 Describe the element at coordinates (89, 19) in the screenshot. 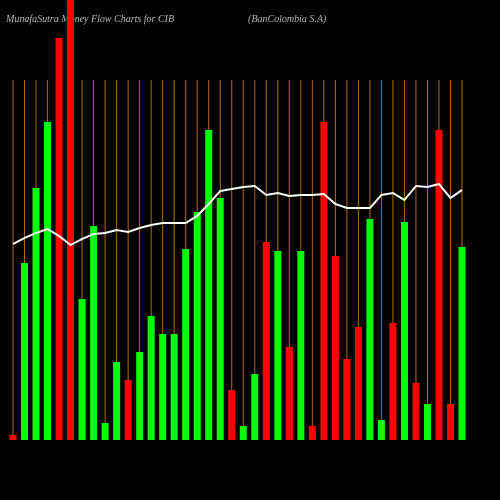

I see `chart-title: MunafaSutra Money Flow Charts for CIB` at that location.